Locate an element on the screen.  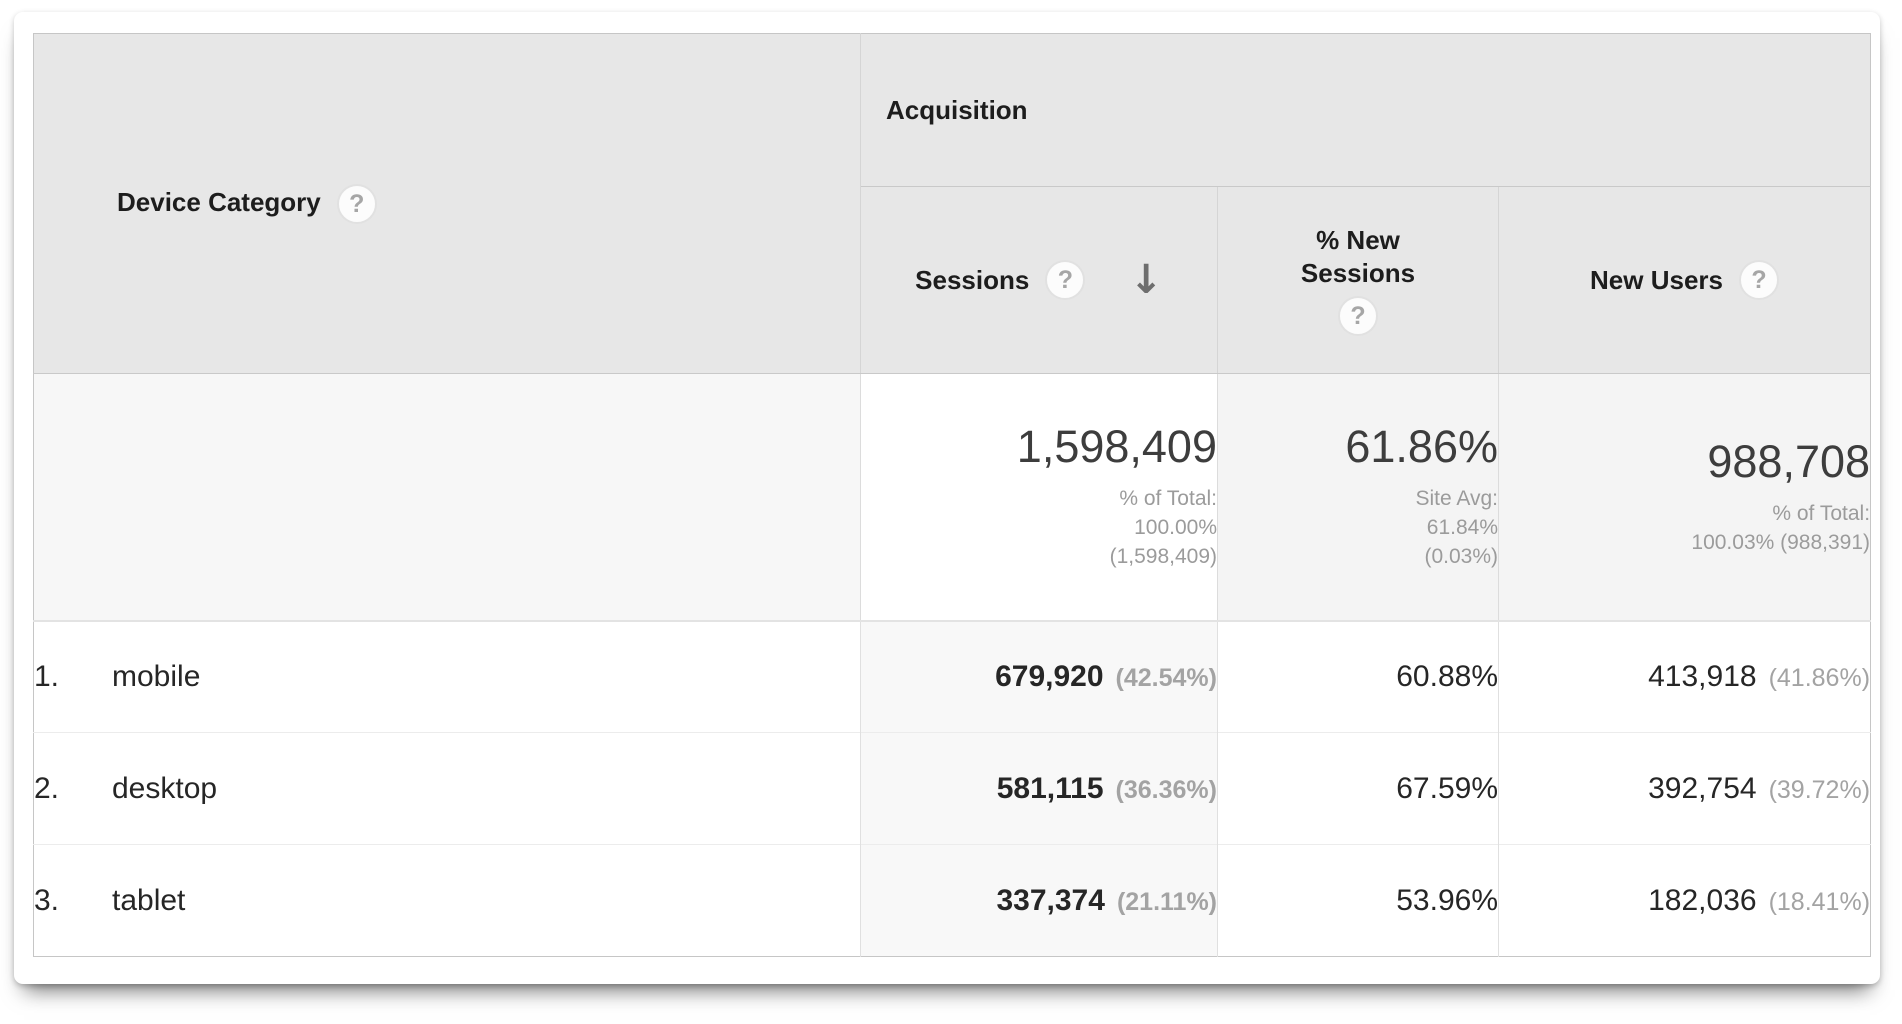
summary-new-users-cell: 988,708 % of Total: 100.03% (988,391) is located at coordinates (1684, 497).